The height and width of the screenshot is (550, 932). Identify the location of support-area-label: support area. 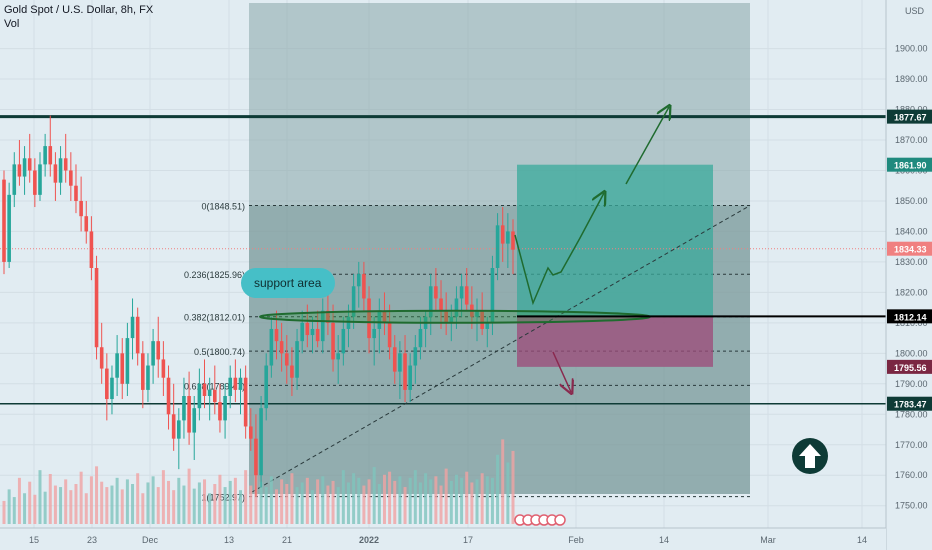
(288, 283).